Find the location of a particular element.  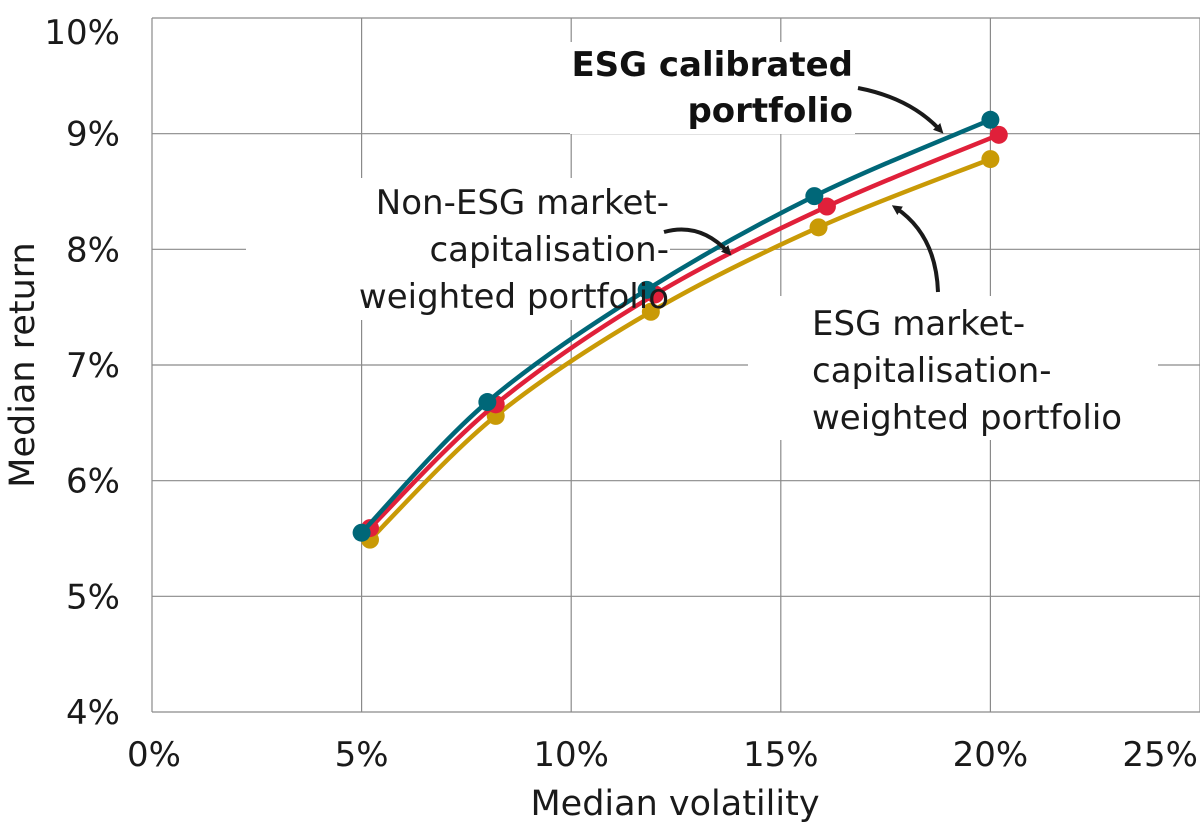

series-annotation: ESG calibrated portfolio is located at coordinates (712, 88).